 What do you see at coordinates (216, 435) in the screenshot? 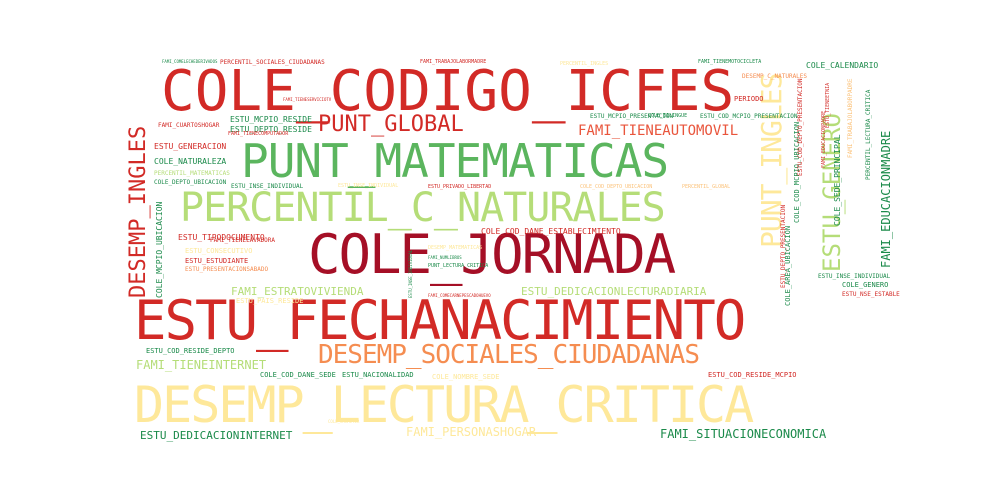
I see `word: ESTU_DEDICACIONINTERNET` at bounding box center [216, 435].